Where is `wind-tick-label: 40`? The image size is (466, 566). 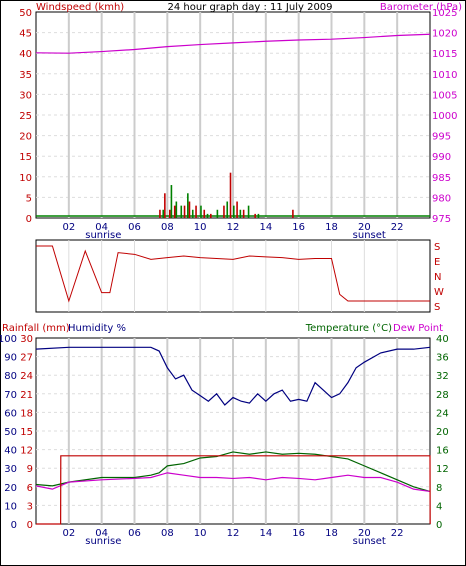 wind-tick-label: 40 is located at coordinates (25, 54).